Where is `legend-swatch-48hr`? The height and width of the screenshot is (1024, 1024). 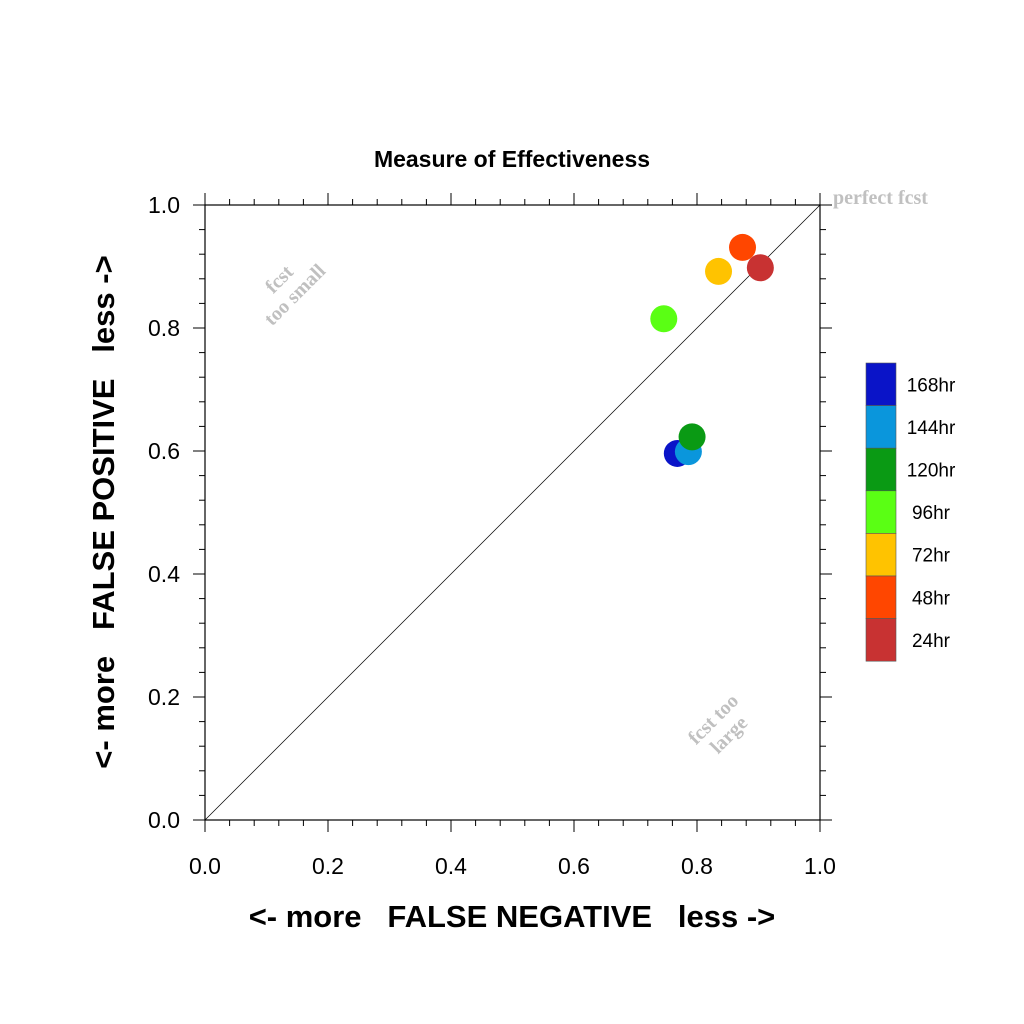 legend-swatch-48hr is located at coordinates (881, 597).